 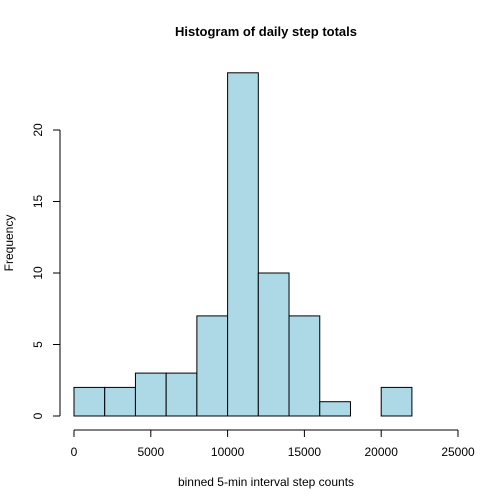 I want to click on x-axis: 0 5000 10000 15000 20000 25000, so click(x=273, y=444).